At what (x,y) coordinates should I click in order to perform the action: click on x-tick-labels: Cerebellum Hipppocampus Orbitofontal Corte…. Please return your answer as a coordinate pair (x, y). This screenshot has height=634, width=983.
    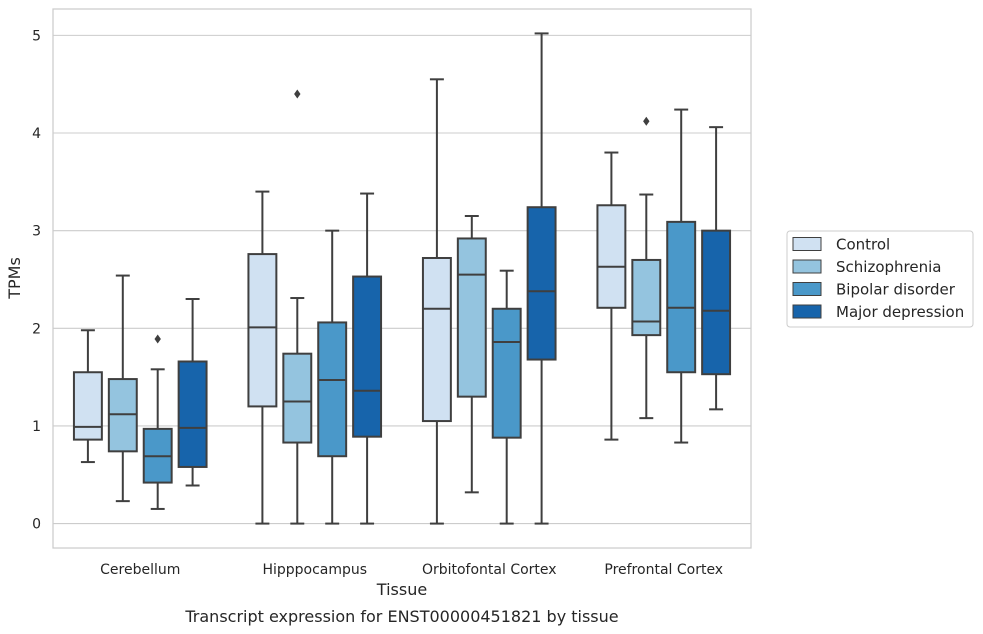
    Looking at the image, I should click on (411, 570).